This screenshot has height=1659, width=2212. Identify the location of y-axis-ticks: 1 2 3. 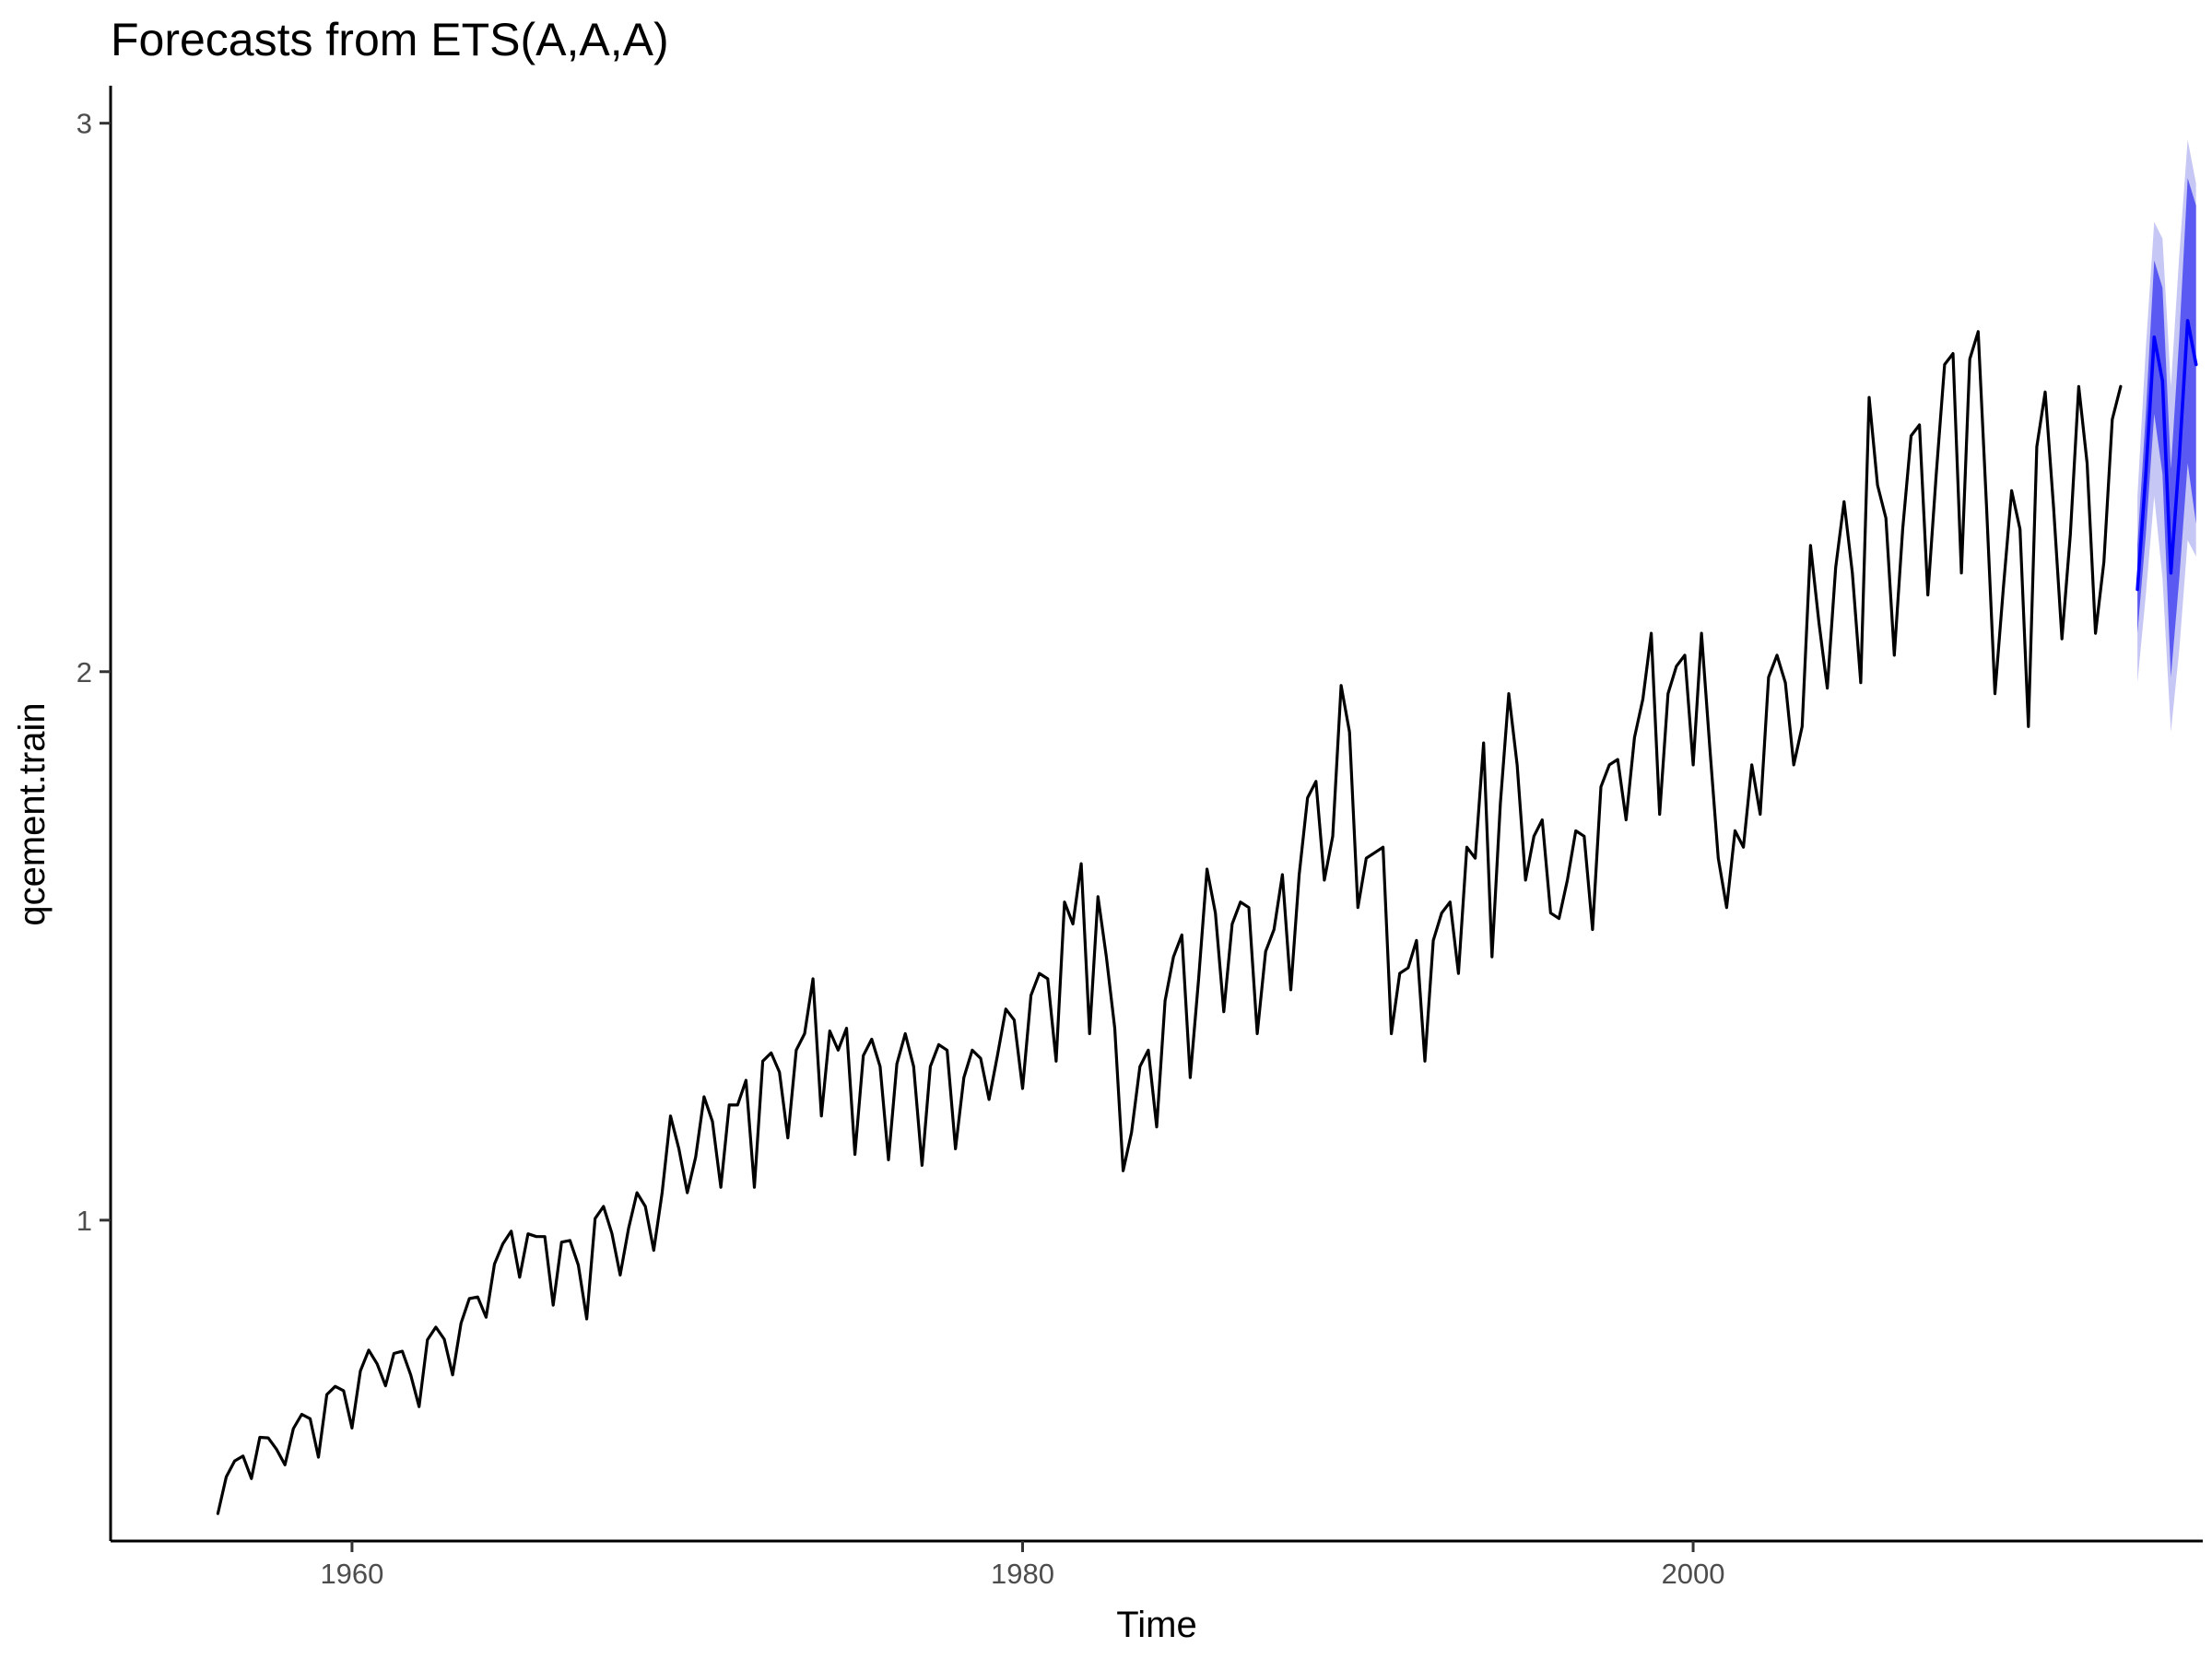
(93, 672).